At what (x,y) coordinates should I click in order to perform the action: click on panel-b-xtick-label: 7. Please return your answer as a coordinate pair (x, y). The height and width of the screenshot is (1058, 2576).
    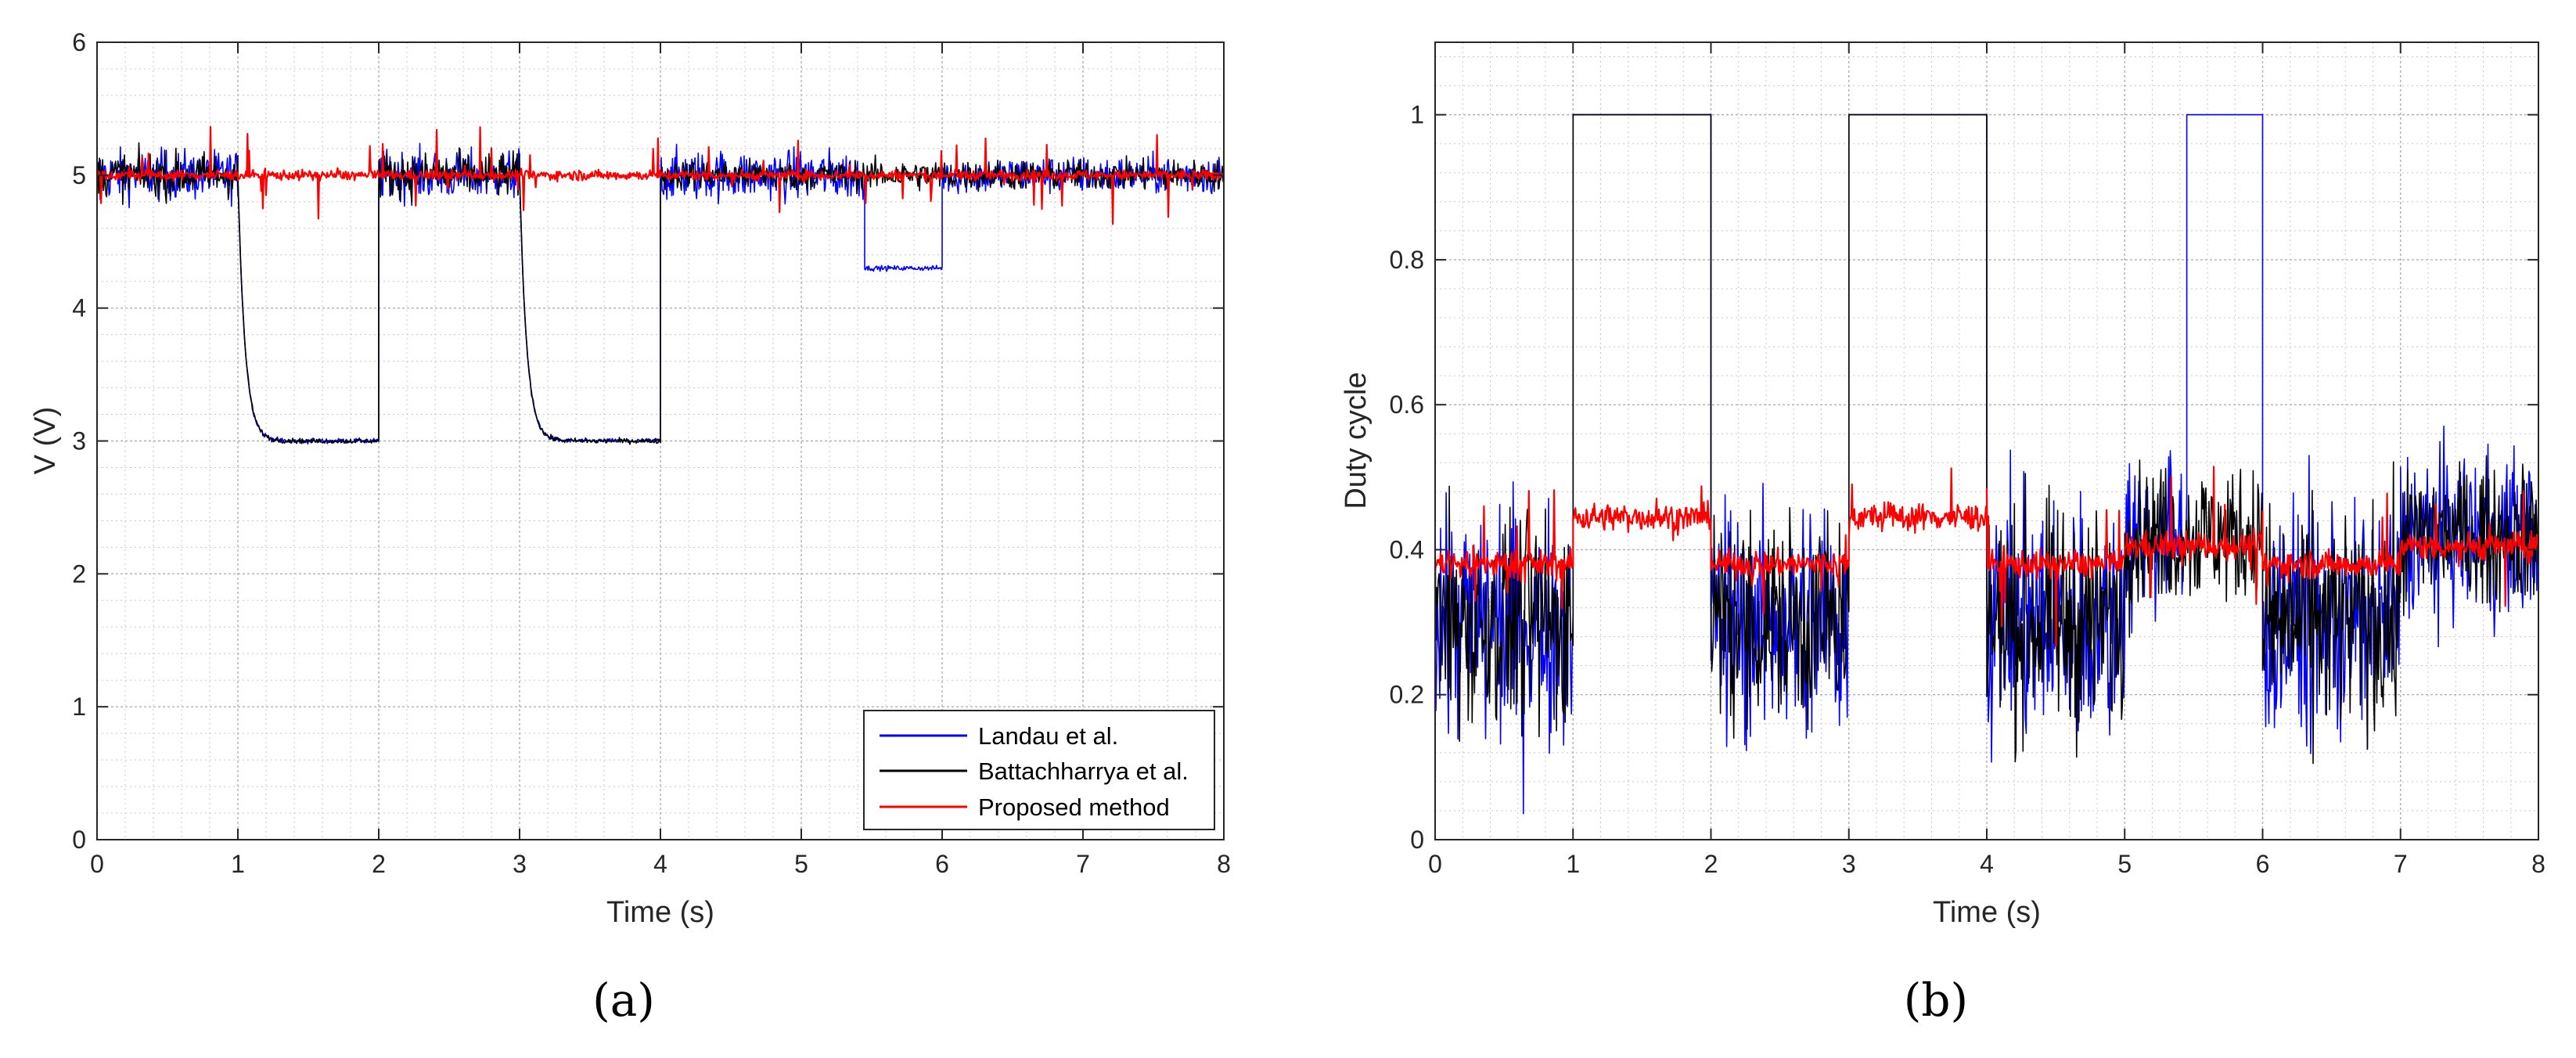
    Looking at the image, I should click on (2401, 864).